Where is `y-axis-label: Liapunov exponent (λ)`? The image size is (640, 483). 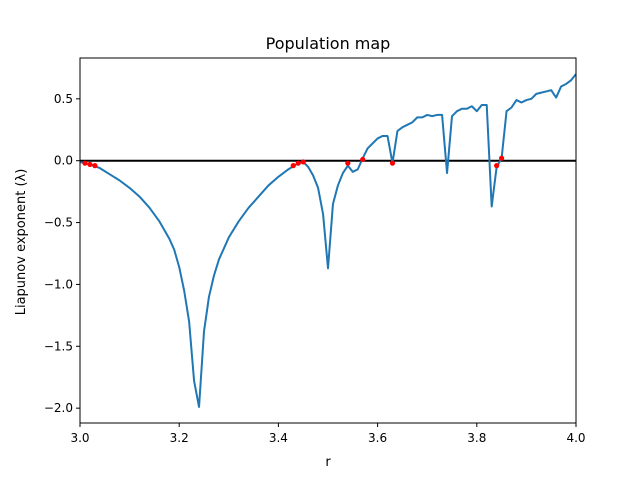 y-axis-label: Liapunov exponent (λ) is located at coordinates (21, 242).